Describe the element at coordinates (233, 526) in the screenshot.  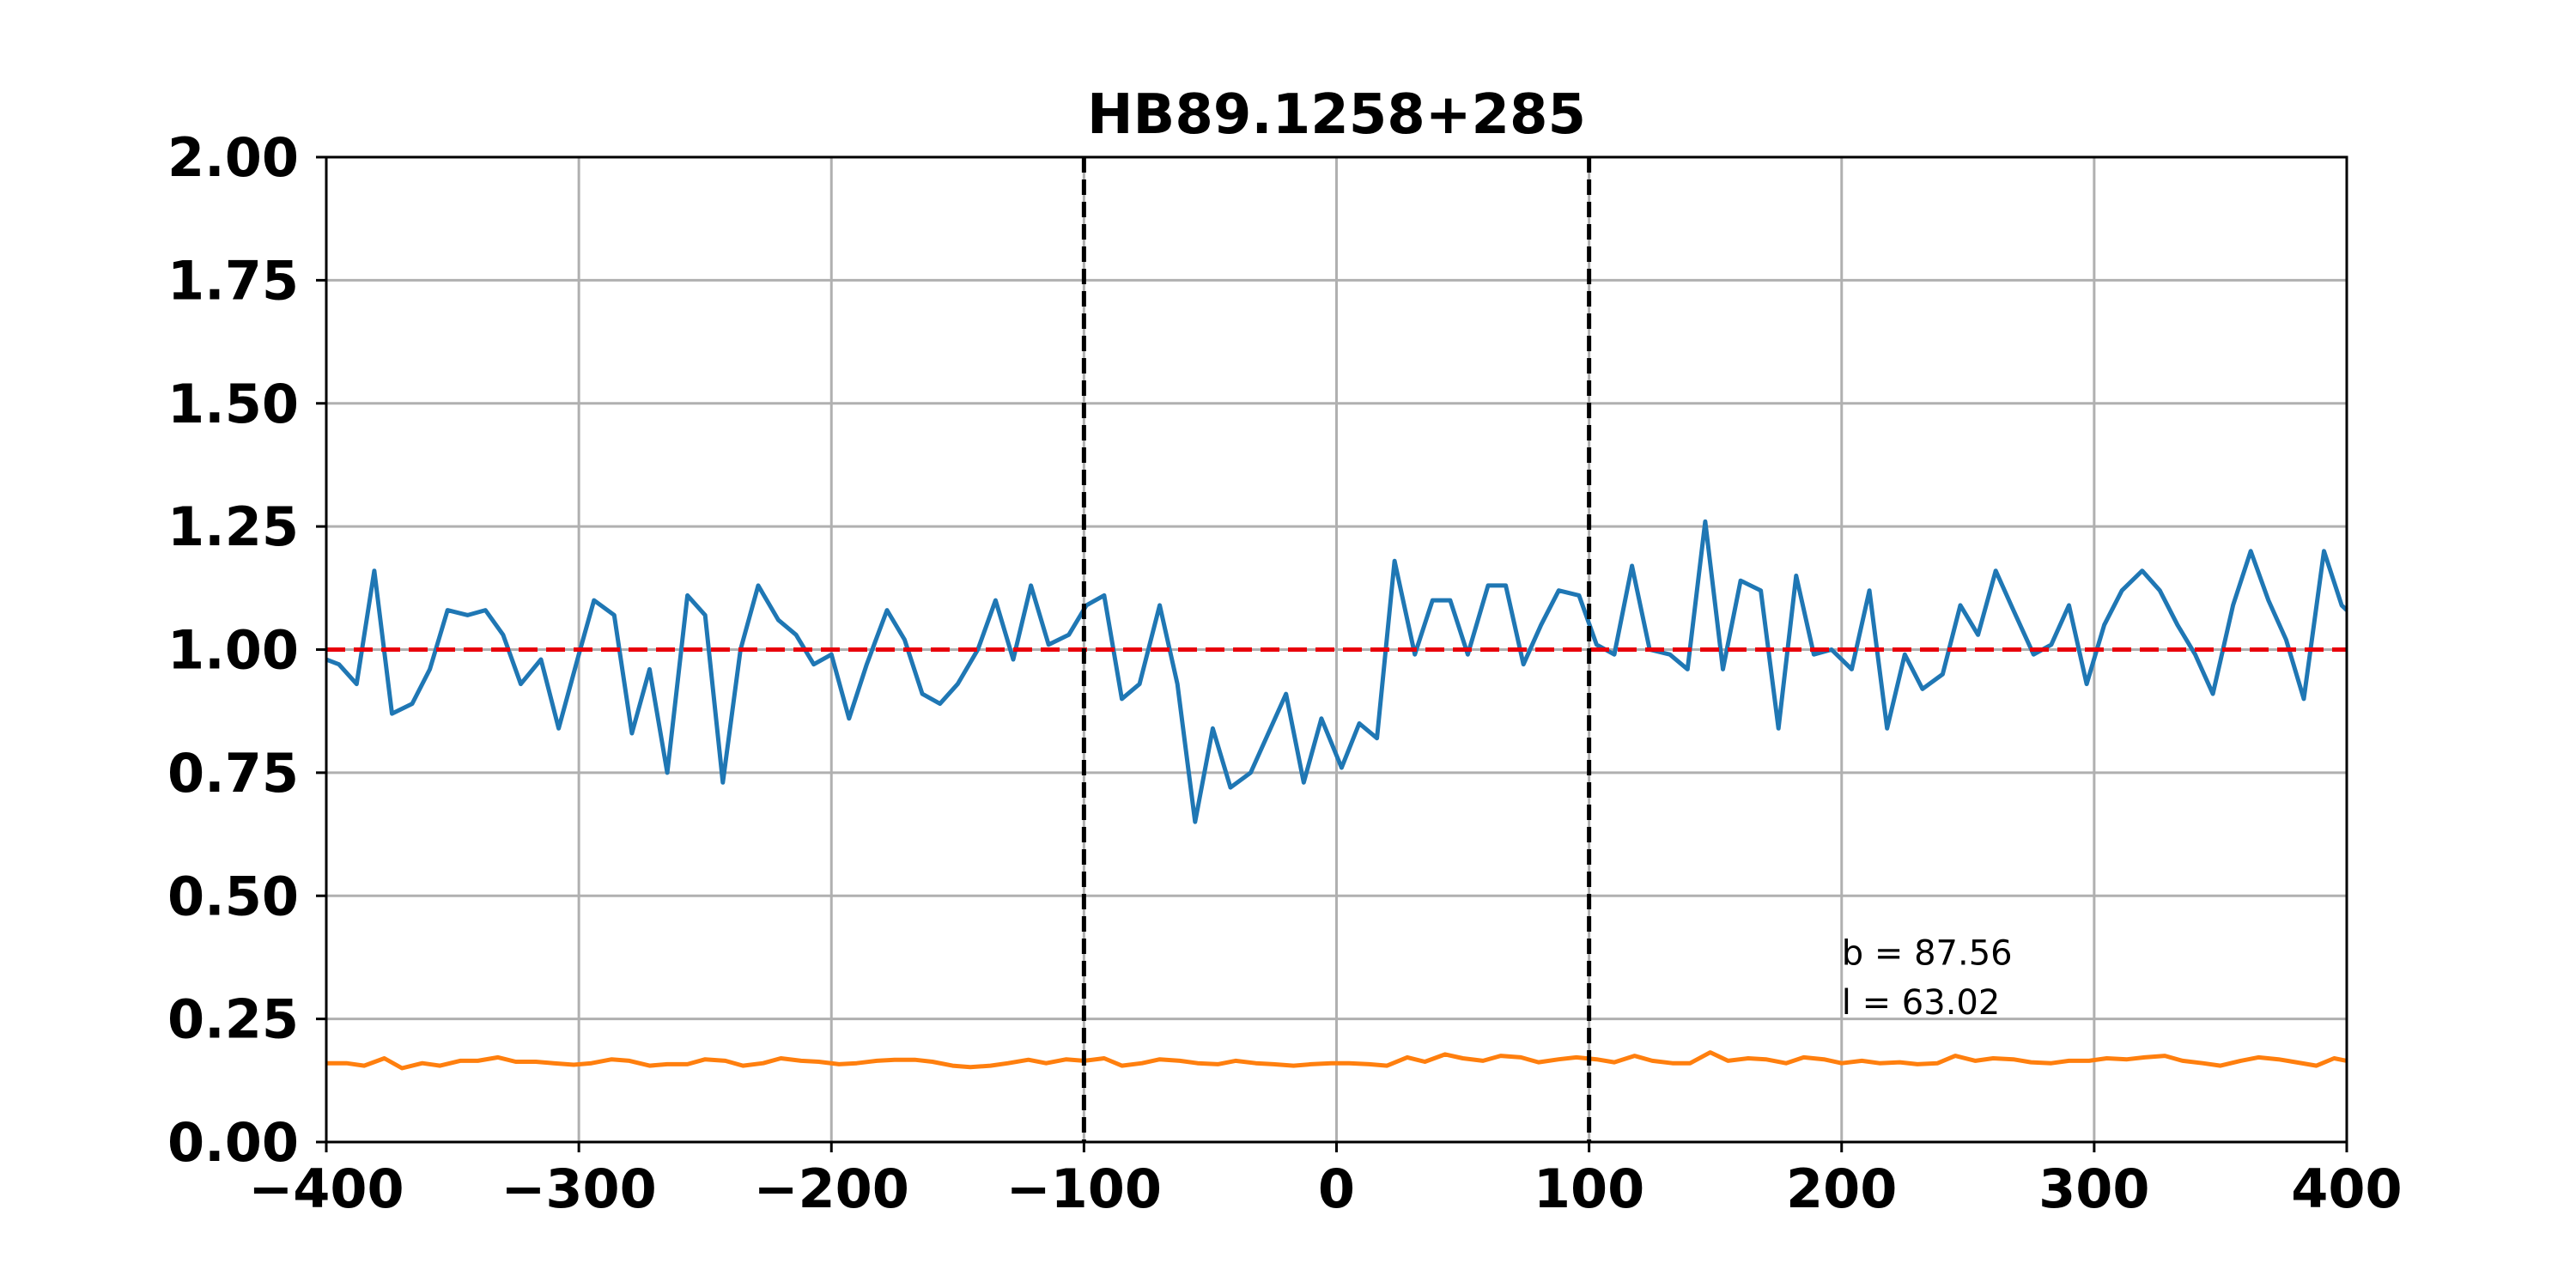
I see `y-tick-label: 1.25` at that location.